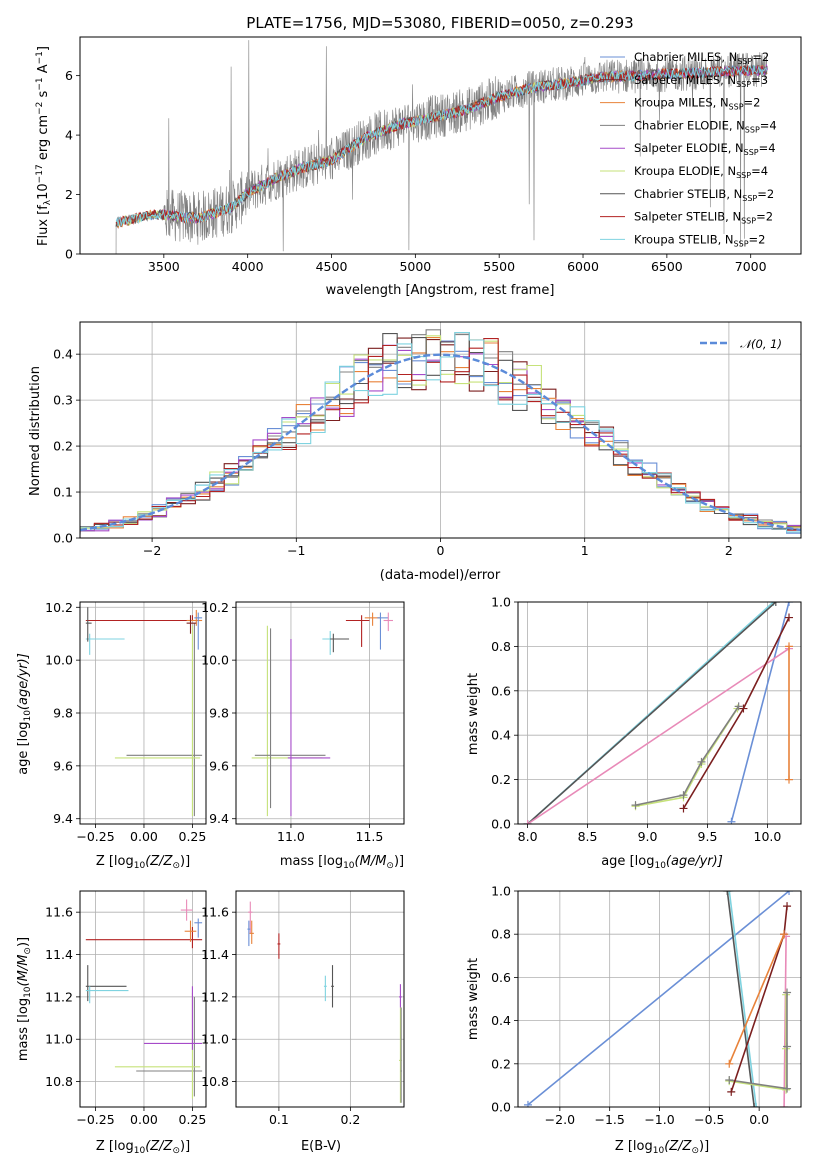 The image size is (819, 1170). I want to click on x-tick-label: 4000, so click(248, 266).